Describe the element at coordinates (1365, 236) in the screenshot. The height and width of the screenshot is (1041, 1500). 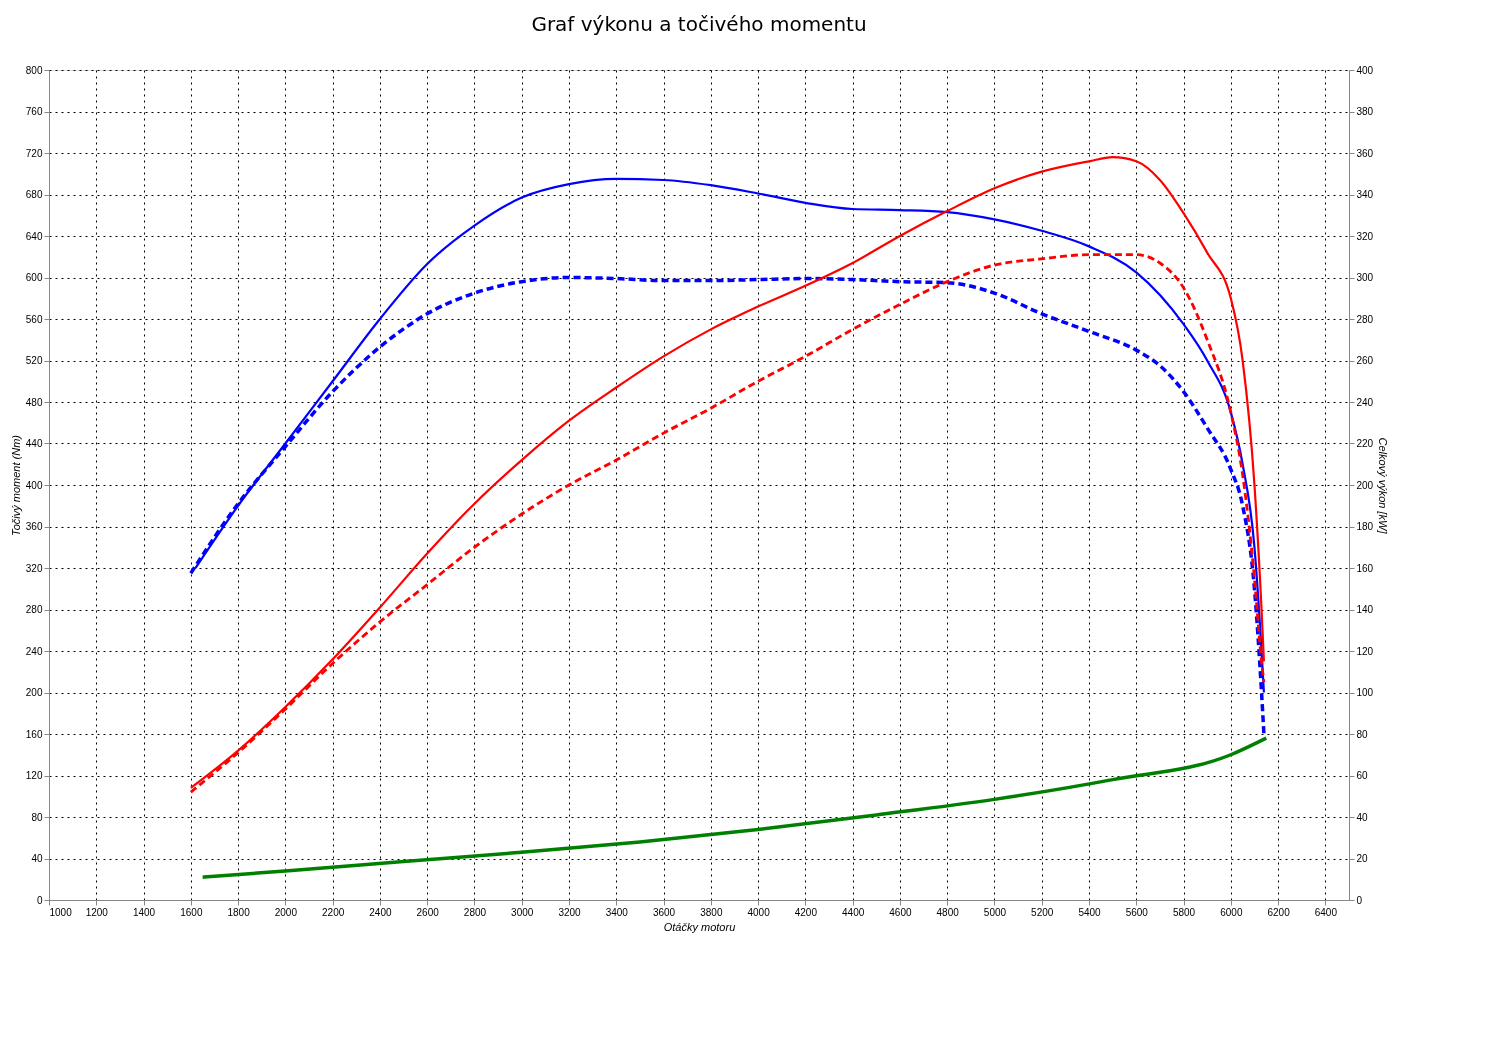
I see `y2-tick-label: 320` at that location.